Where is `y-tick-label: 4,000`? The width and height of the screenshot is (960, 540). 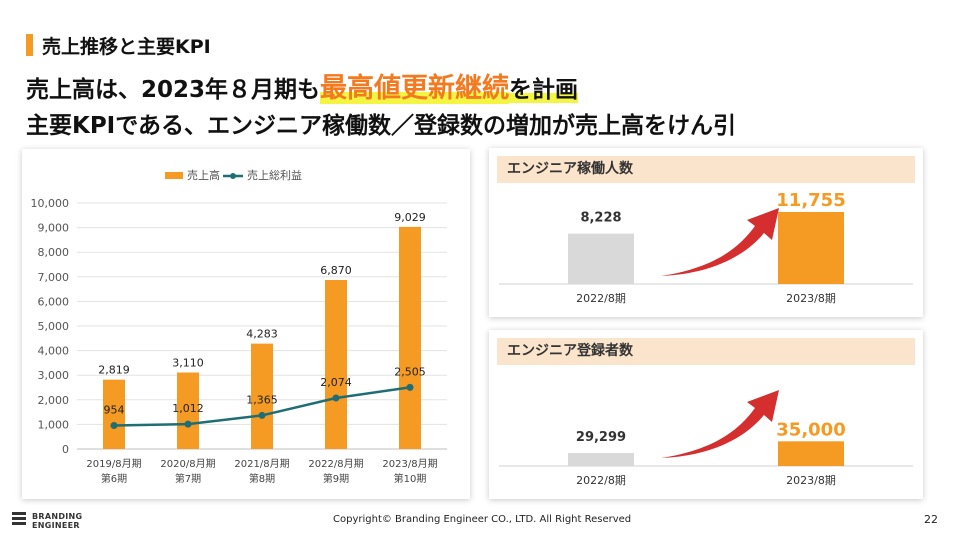 y-tick-label: 4,000 is located at coordinates (54, 351).